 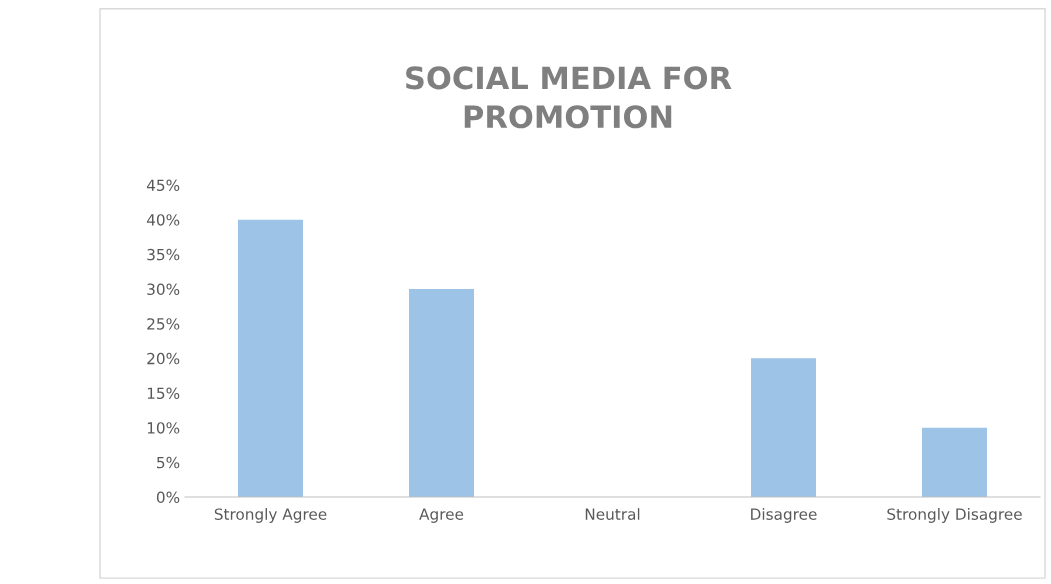 I want to click on x-tick-label: Disagree, so click(x=784, y=515).